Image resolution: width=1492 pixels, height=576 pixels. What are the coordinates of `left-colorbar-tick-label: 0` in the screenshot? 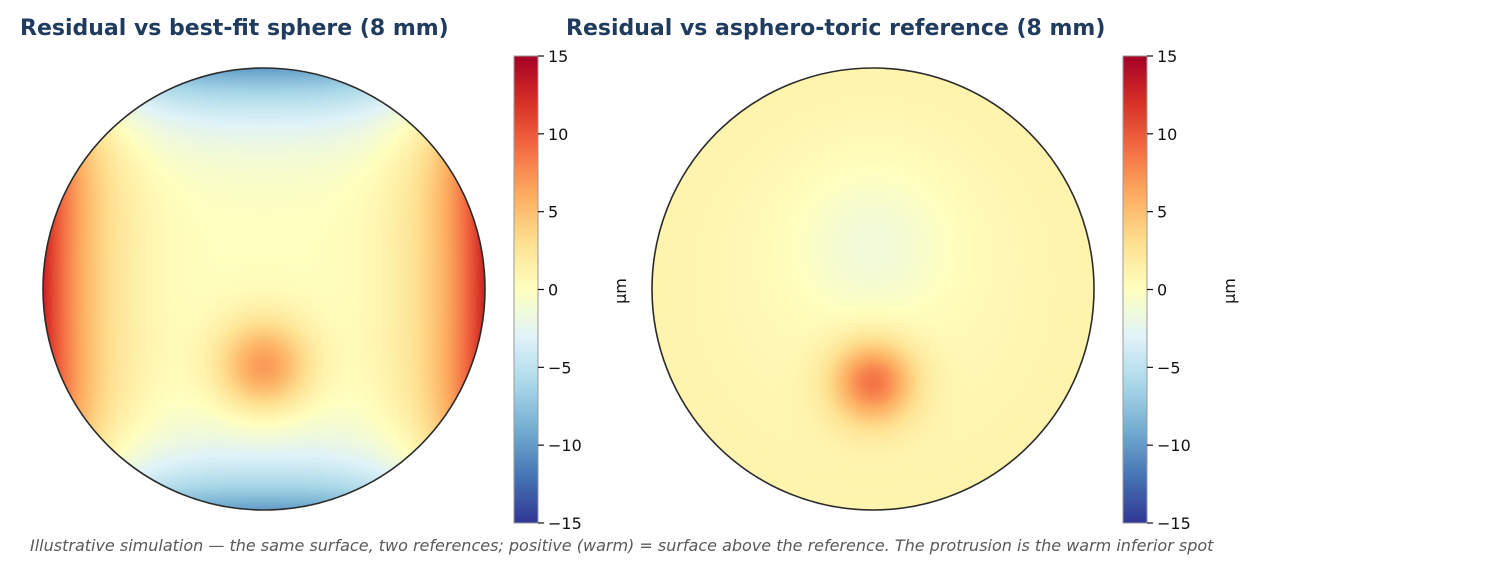 It's located at (553, 290).